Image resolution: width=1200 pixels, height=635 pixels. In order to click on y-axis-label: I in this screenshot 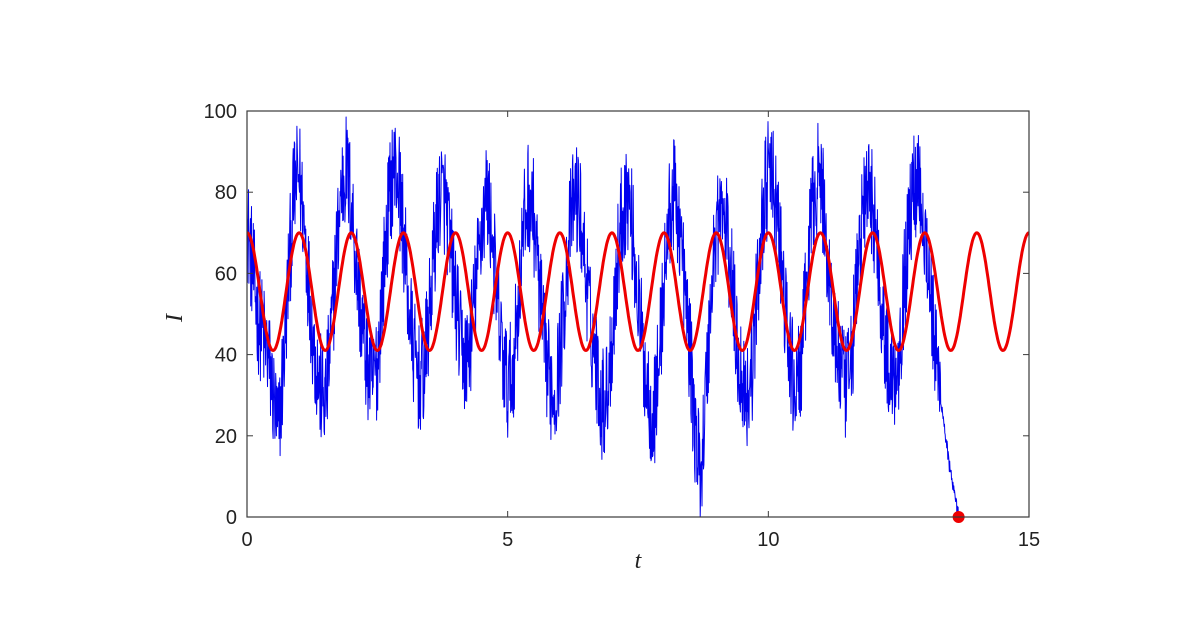, I will do `click(175, 318)`.